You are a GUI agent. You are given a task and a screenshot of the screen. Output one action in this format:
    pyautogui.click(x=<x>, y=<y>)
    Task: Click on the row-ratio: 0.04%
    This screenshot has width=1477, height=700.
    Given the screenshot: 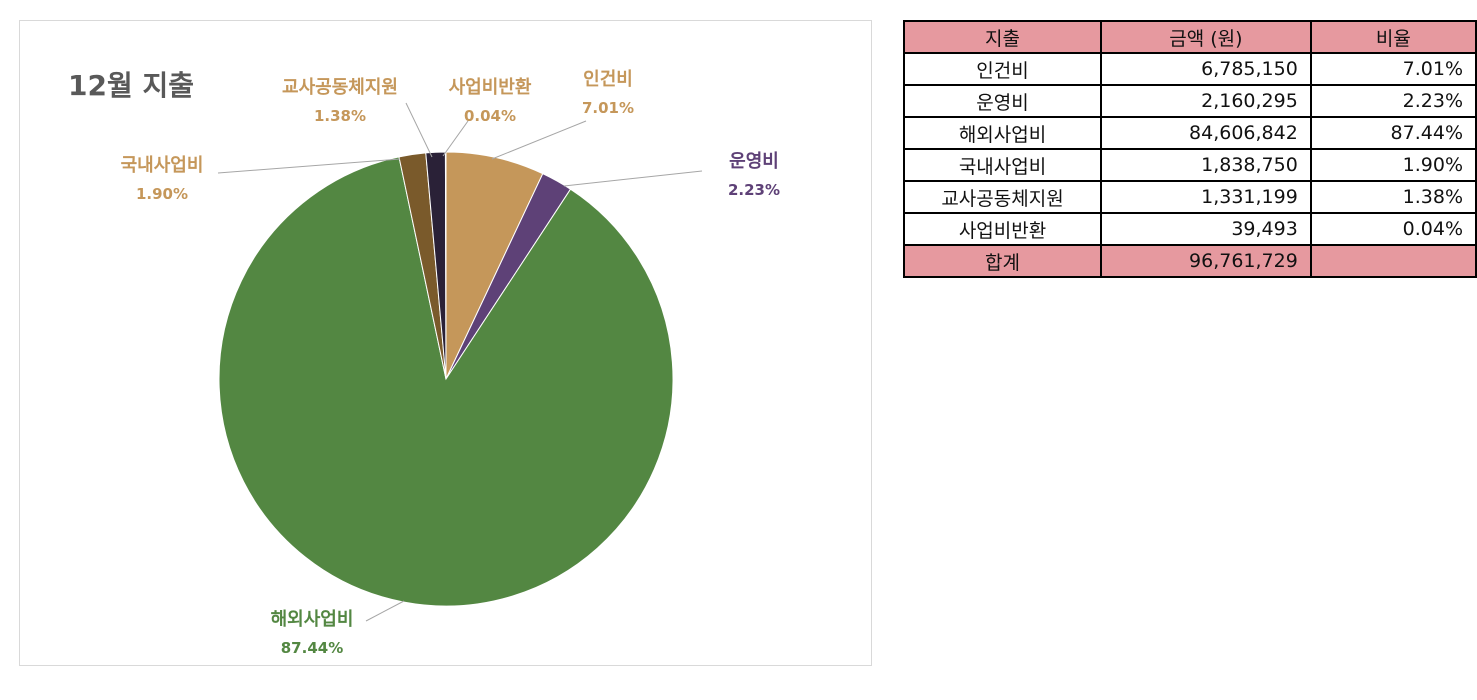 What is the action you would take?
    pyautogui.click(x=1393, y=229)
    